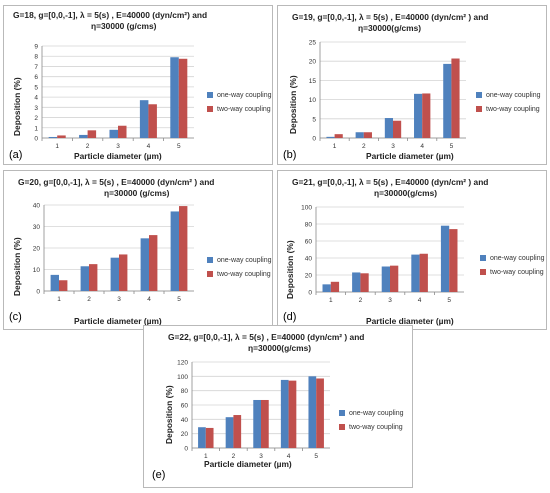 This screenshot has width=550, height=493. I want to click on y-tick-label: 25, so click(313, 43).